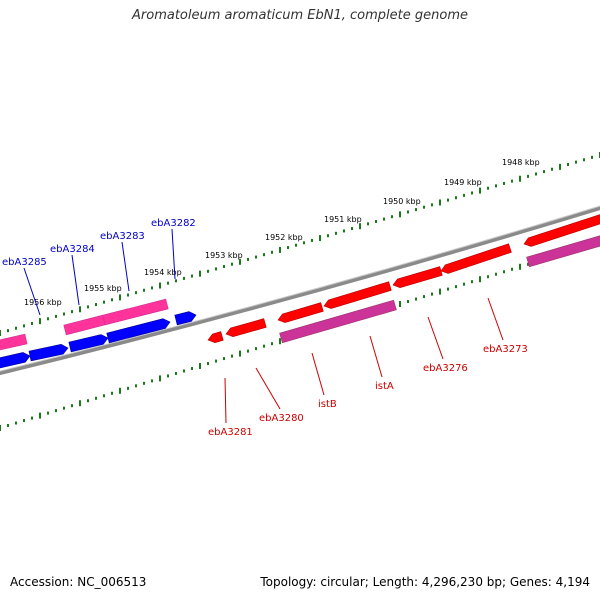 Image resolution: width=600 pixels, height=600 pixels. Describe the element at coordinates (230, 432) in the screenshot. I see `gene-label: ebA3281` at that location.